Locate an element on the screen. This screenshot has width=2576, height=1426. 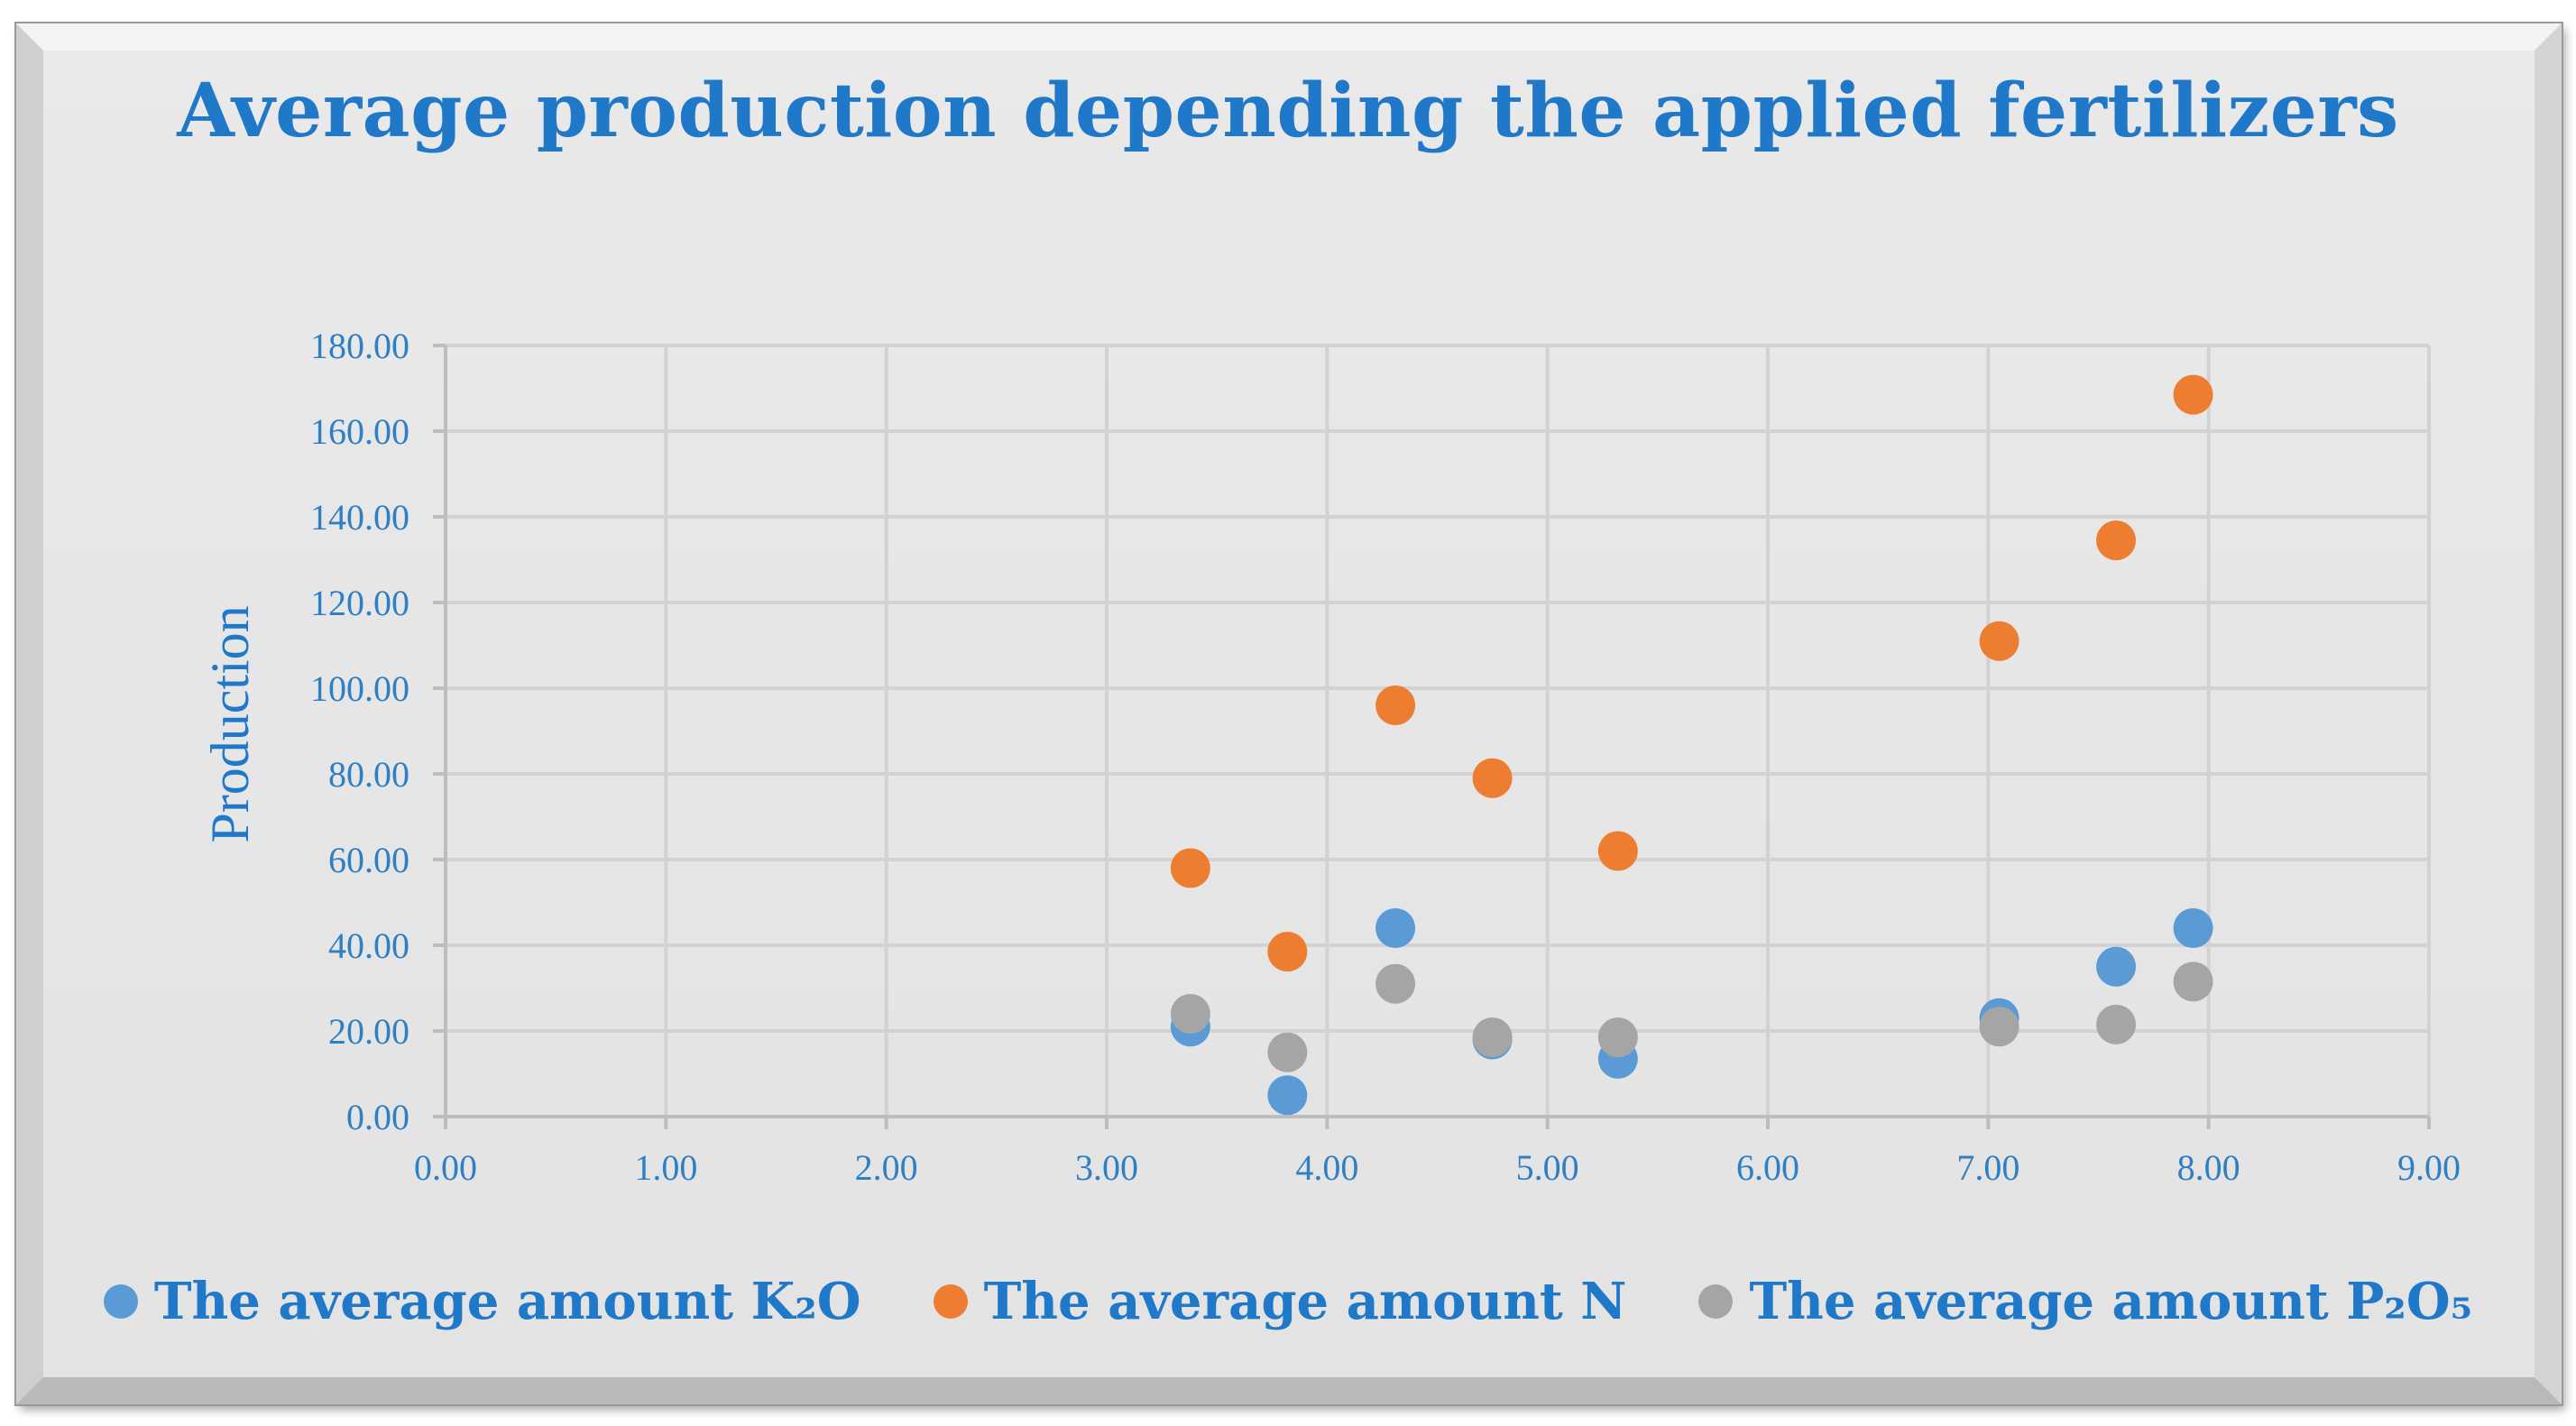
x-tick-label: 6.00 is located at coordinates (1768, 1167).